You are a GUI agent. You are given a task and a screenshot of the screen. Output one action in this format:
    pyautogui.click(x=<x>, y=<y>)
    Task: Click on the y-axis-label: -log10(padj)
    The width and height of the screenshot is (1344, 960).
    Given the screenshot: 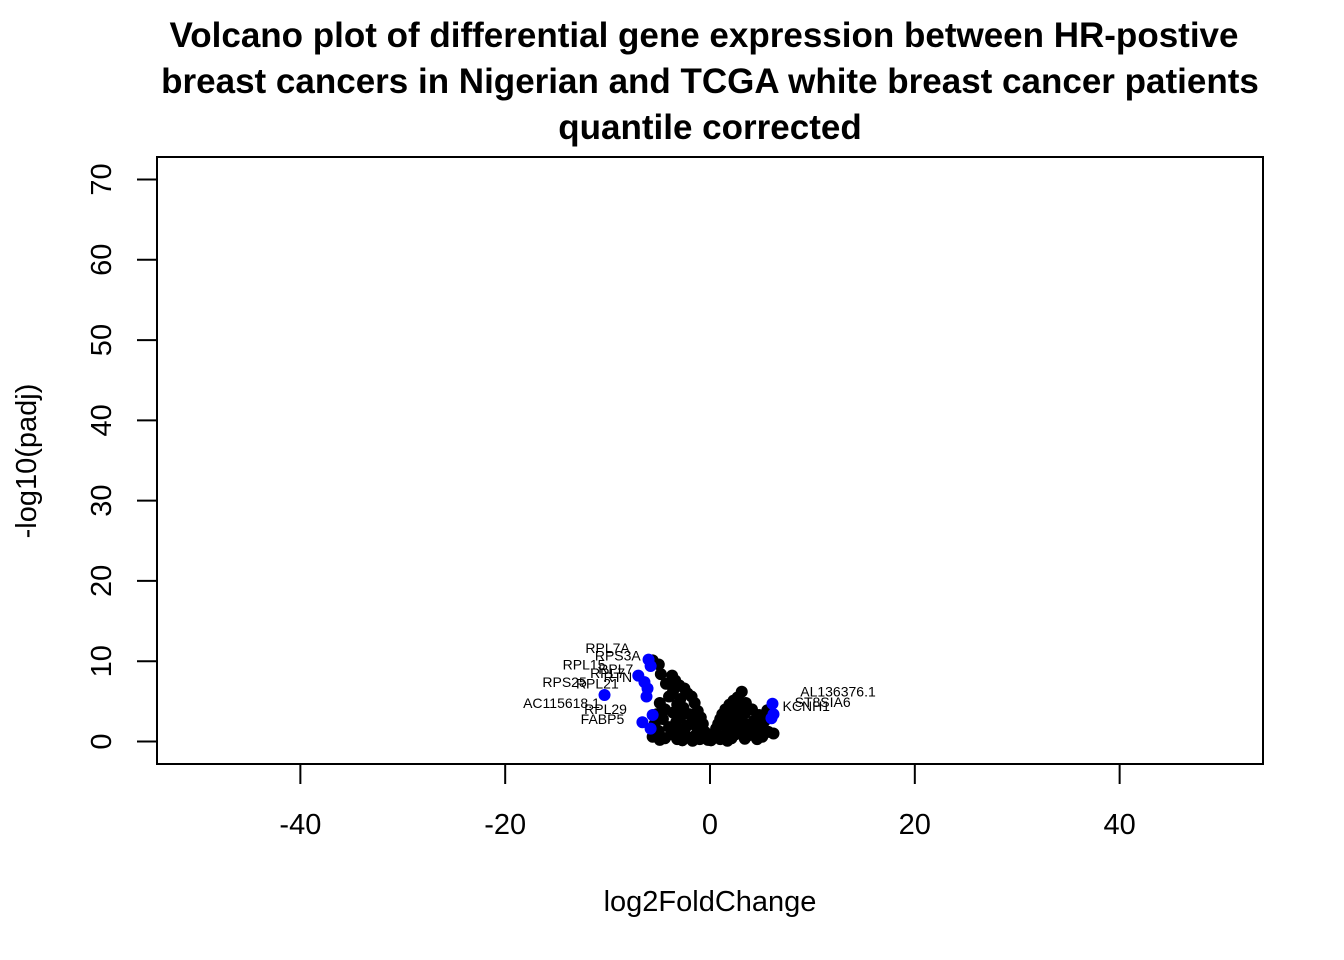 What is the action you would take?
    pyautogui.click(x=27, y=461)
    